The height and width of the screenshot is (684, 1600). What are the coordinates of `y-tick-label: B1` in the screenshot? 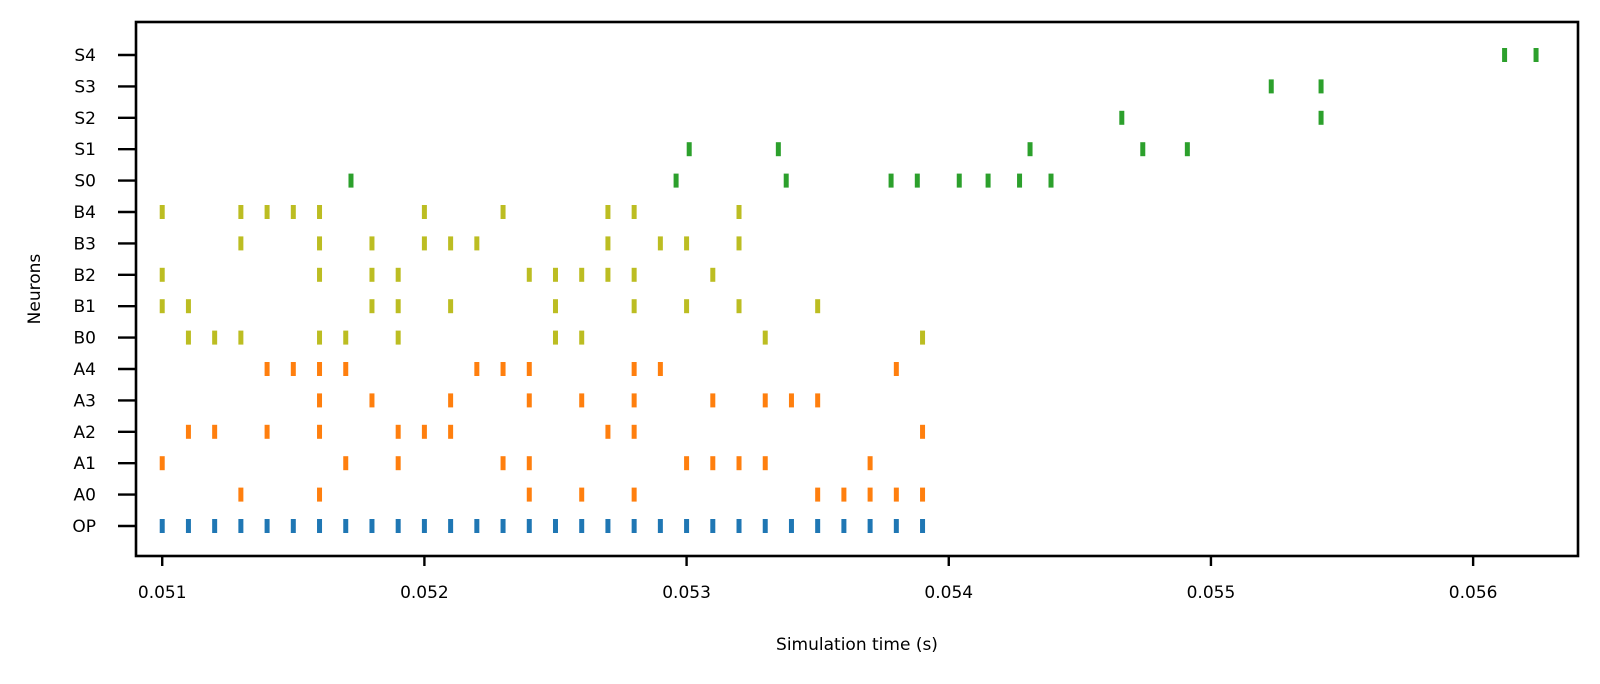 It's located at (85, 307).